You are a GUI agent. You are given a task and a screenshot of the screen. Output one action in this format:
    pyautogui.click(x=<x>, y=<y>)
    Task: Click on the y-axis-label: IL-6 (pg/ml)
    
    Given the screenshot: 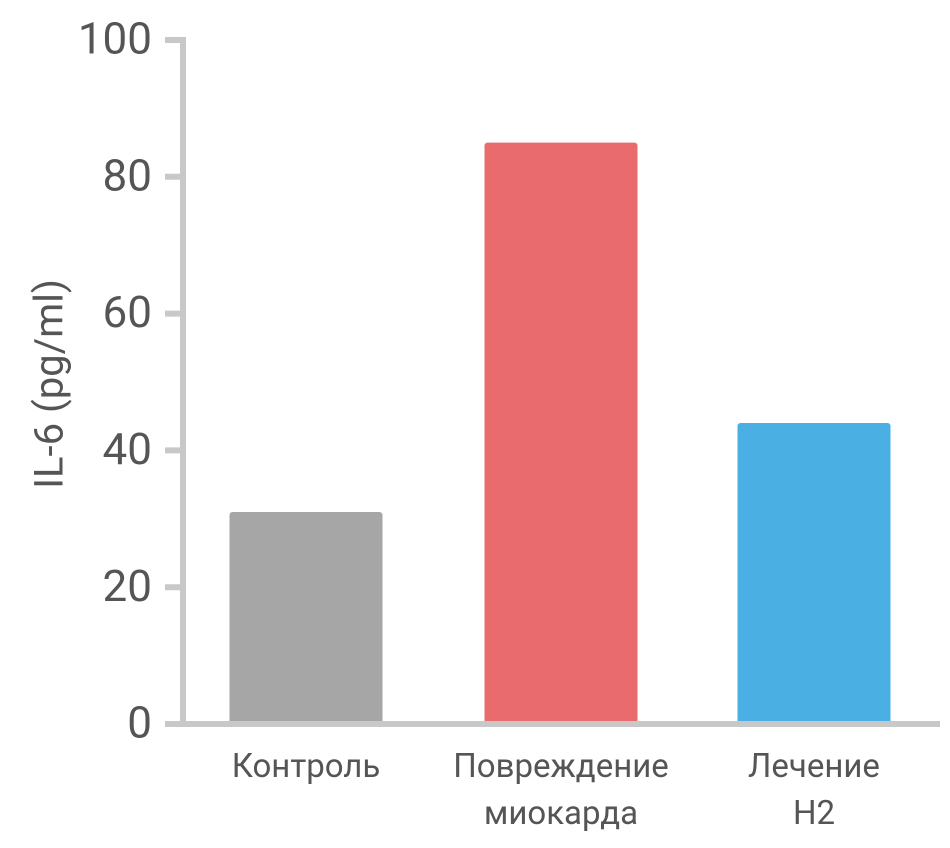 What is the action you would take?
    pyautogui.click(x=49, y=384)
    